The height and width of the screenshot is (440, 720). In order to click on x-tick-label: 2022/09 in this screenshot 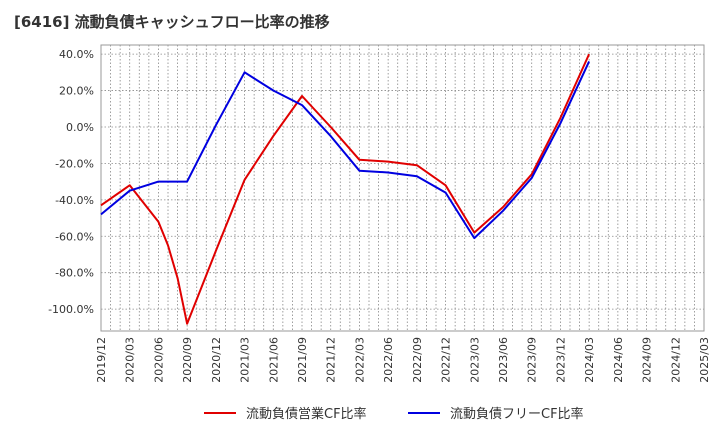, I will do `click(417, 360)`.